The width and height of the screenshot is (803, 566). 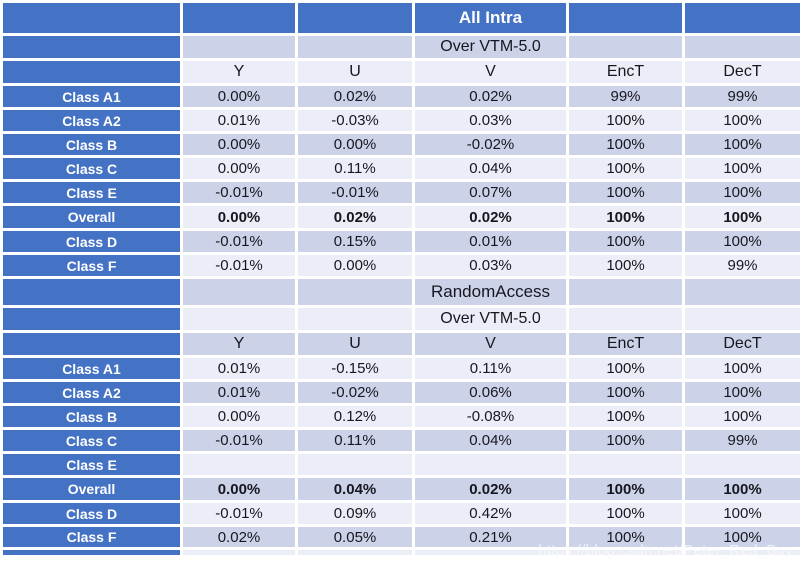 What do you see at coordinates (490, 392) in the screenshot?
I see `cell: 0.06%` at bounding box center [490, 392].